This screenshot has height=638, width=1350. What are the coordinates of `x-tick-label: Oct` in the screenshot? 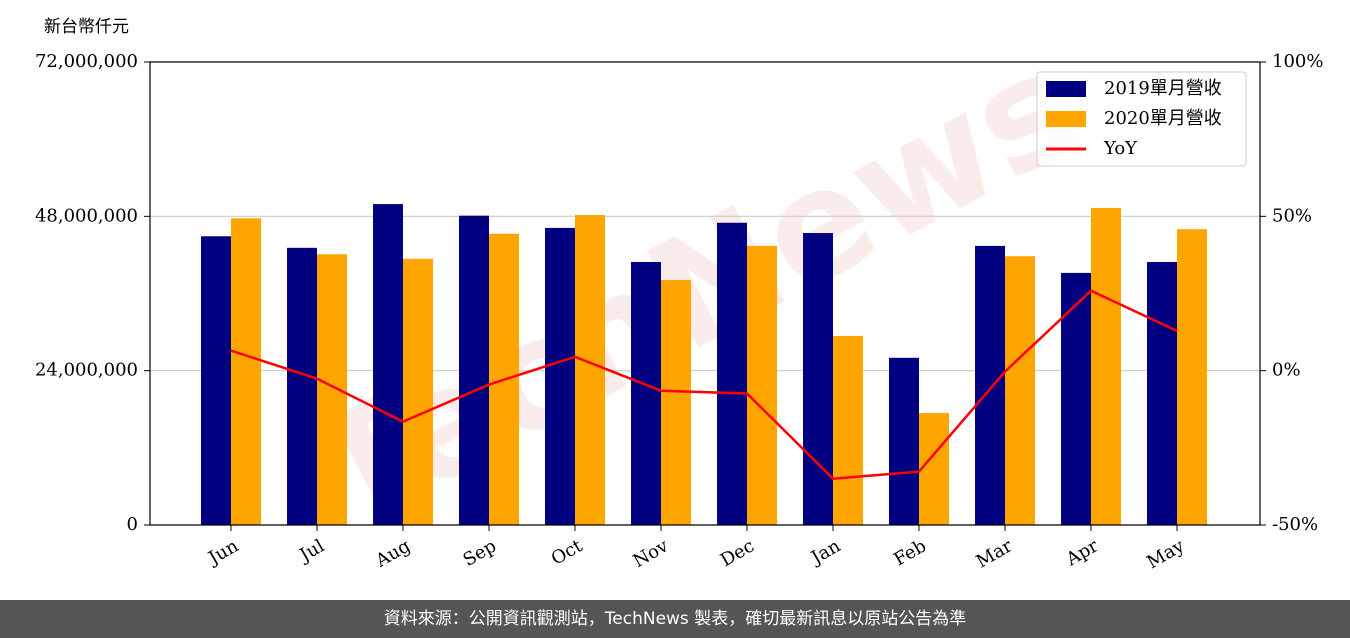 It's located at (567, 552).